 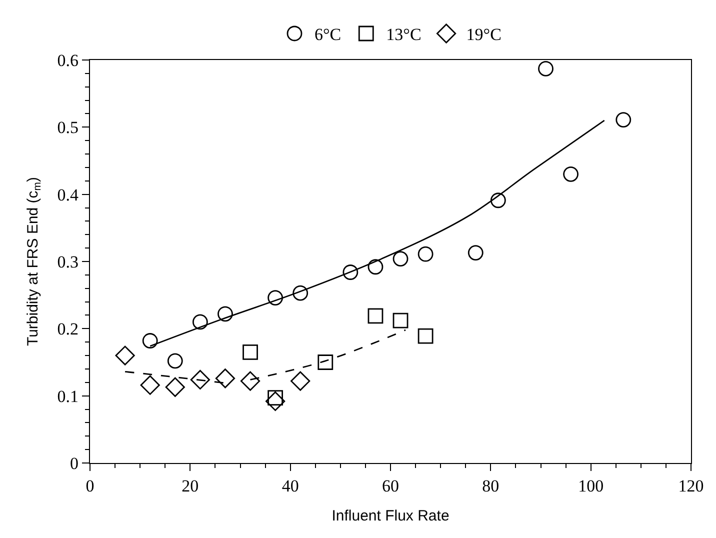 I want to click on x-tick-label: 20, so click(x=190, y=486).